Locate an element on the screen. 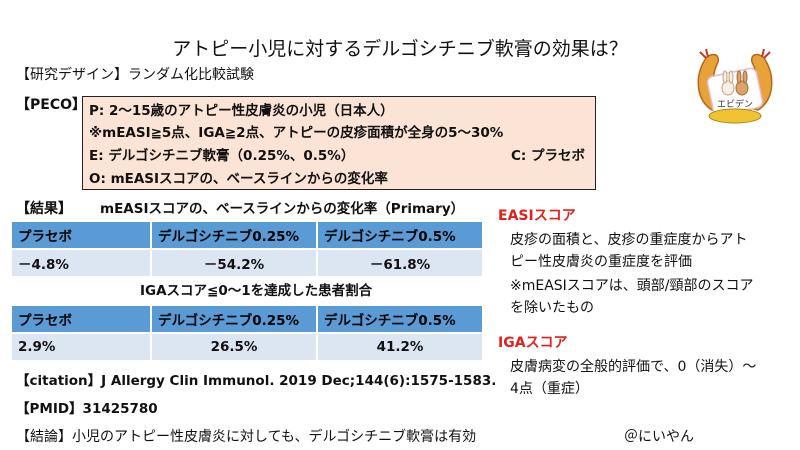  measi-note-line-1: ※mEASIスコアは、頭部/頸部のスコア is located at coordinates (632, 286).